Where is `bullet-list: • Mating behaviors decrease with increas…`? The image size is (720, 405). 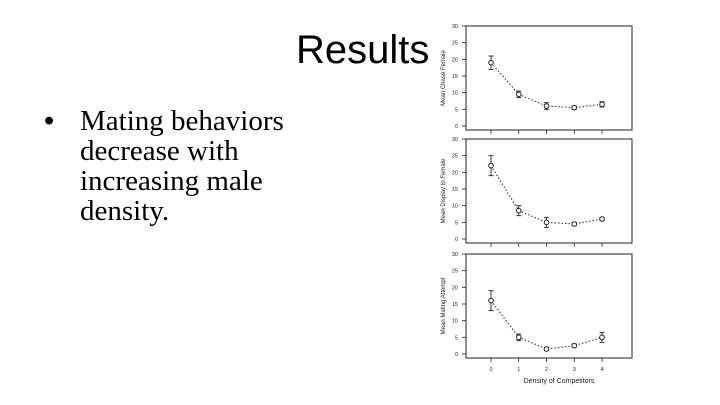
bullet-list: • Mating behaviors decrease with increas… is located at coordinates (194, 166).